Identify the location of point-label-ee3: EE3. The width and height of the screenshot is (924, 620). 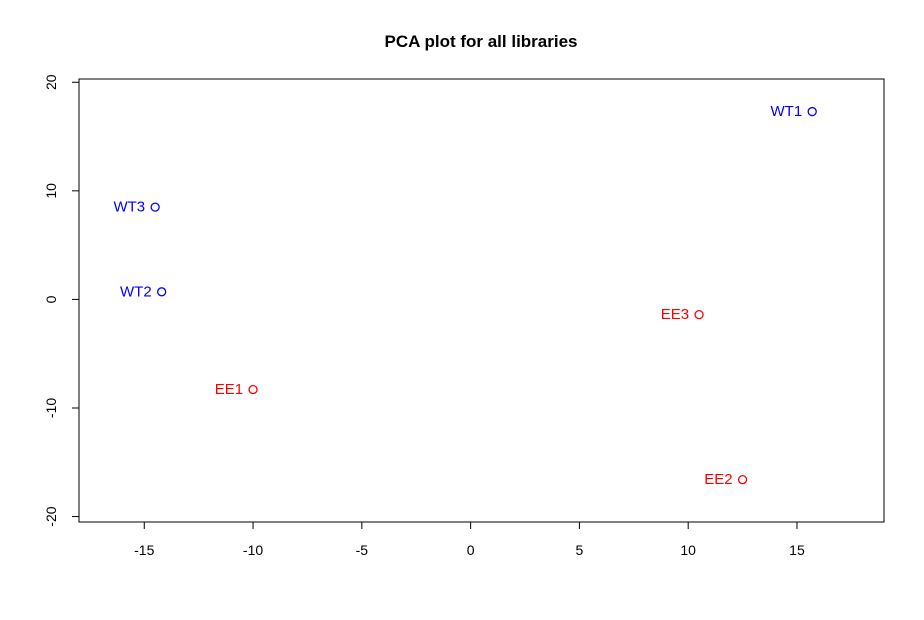
(675, 314).